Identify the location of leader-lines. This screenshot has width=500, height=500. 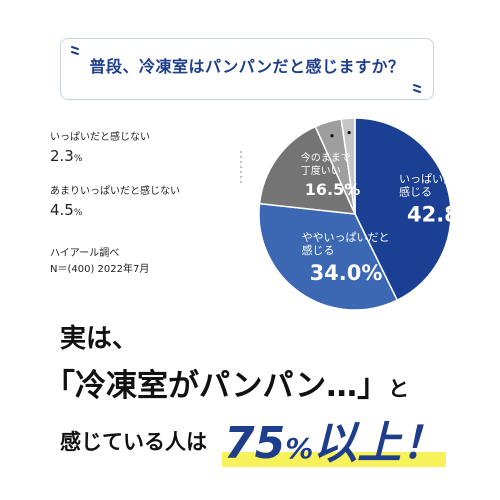
(295, 157).